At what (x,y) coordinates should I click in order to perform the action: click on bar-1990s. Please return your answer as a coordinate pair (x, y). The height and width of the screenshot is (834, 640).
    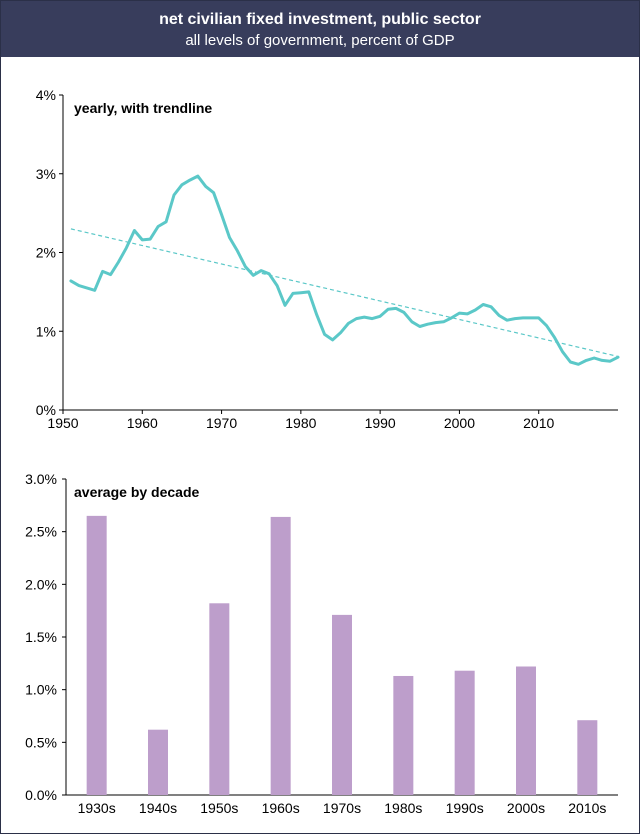
    Looking at the image, I should click on (464, 732).